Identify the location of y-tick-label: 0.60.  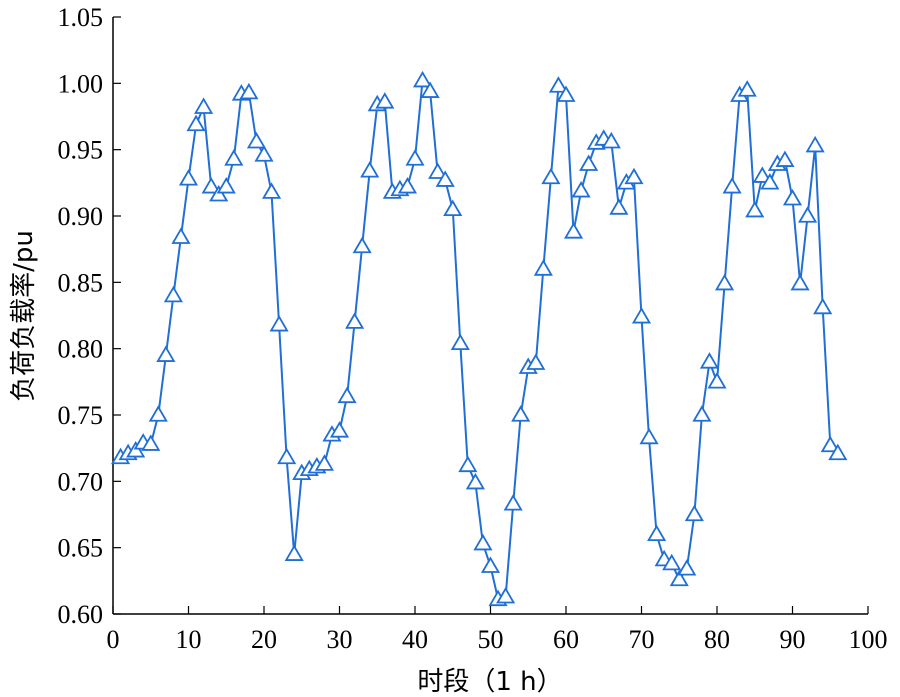
(81, 614).